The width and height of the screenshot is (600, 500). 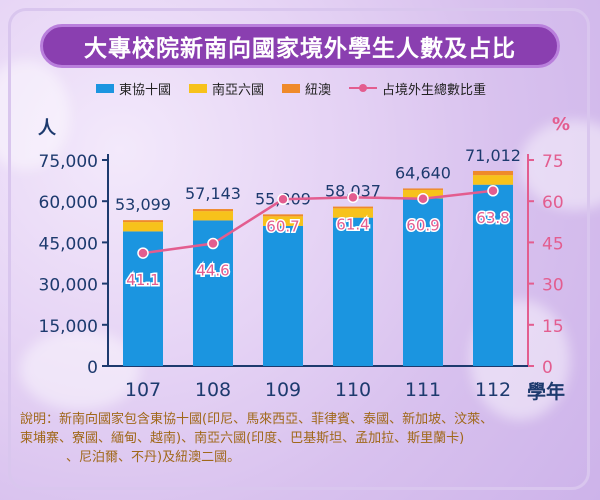 I want to click on legend-item-share: 占境外生總數比重, so click(x=417, y=88).